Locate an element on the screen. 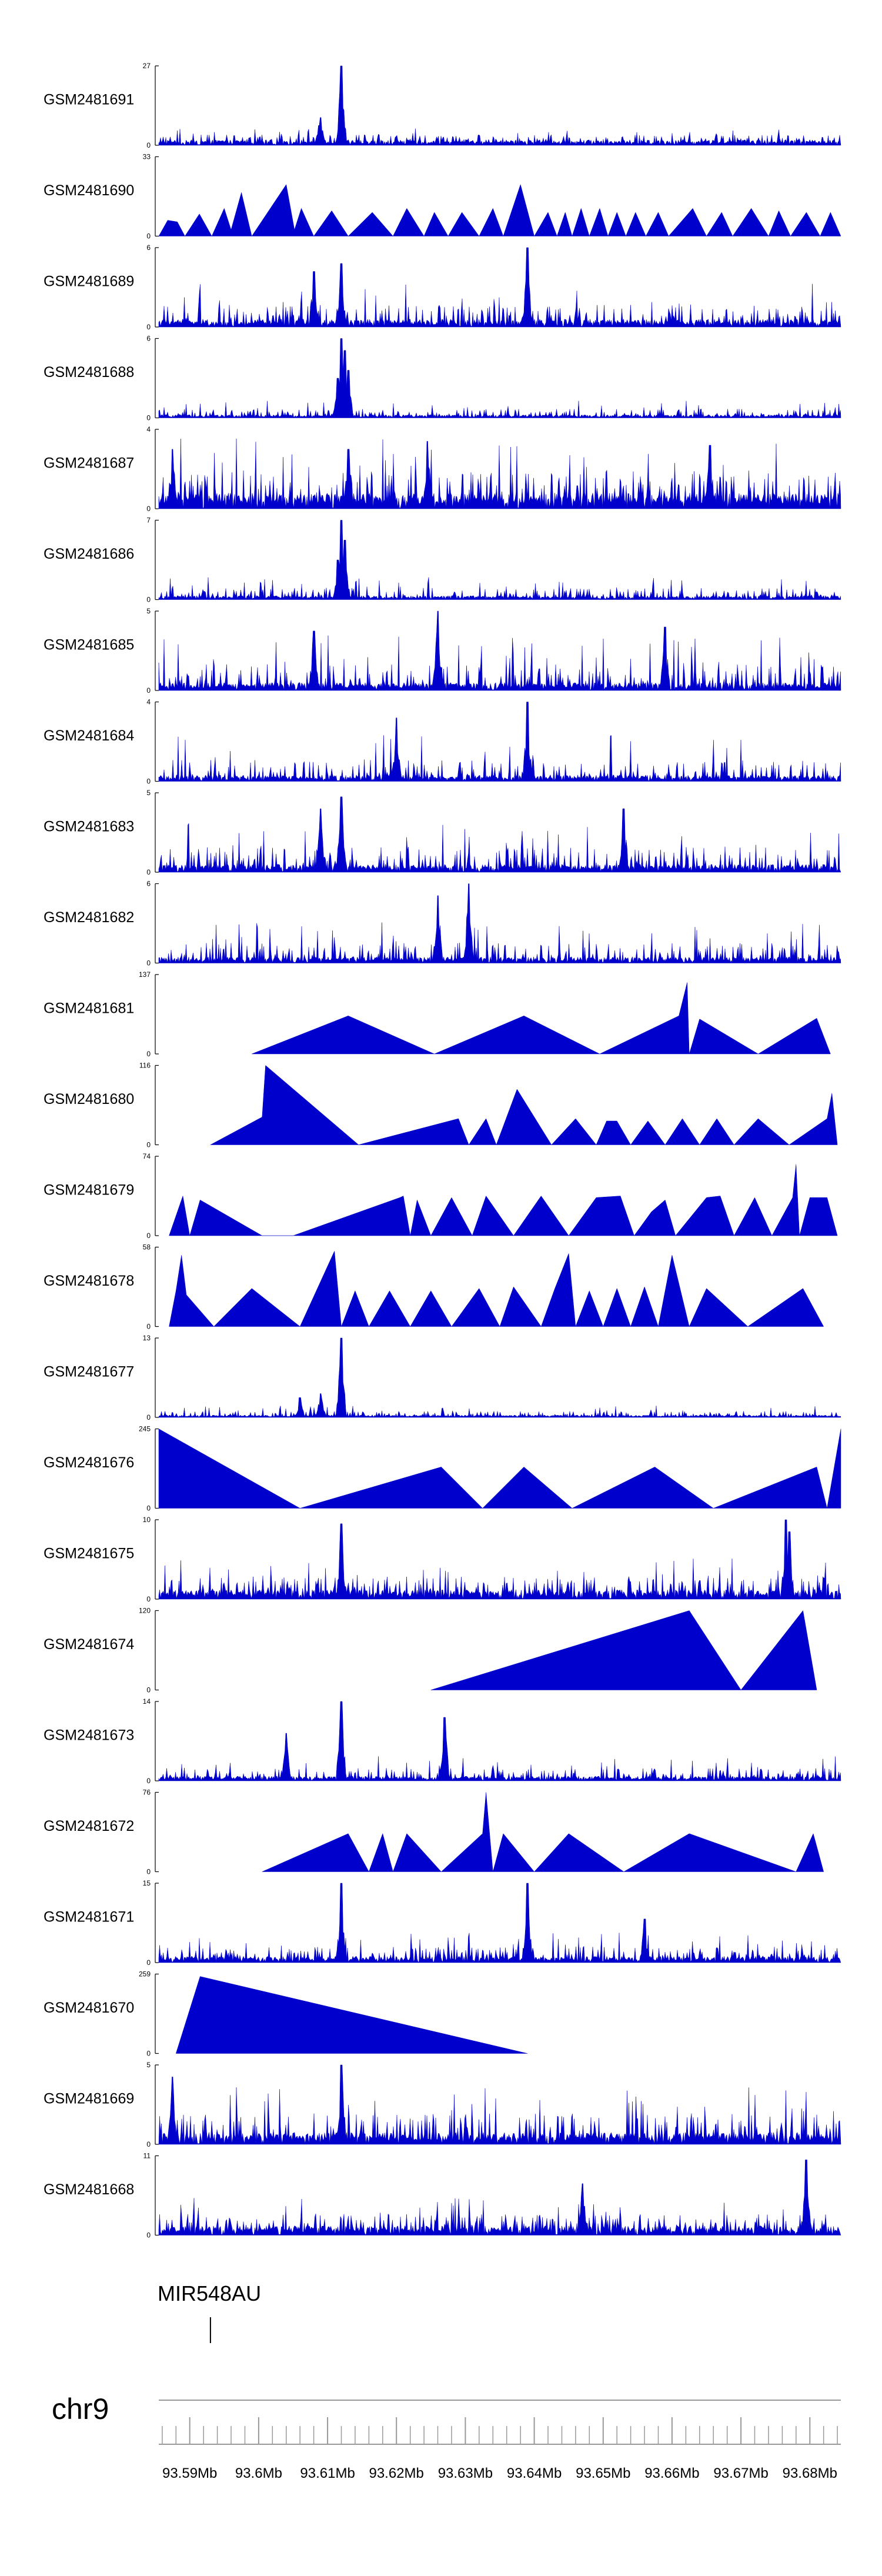  track-label: GSM2481682 is located at coordinates (89, 917).